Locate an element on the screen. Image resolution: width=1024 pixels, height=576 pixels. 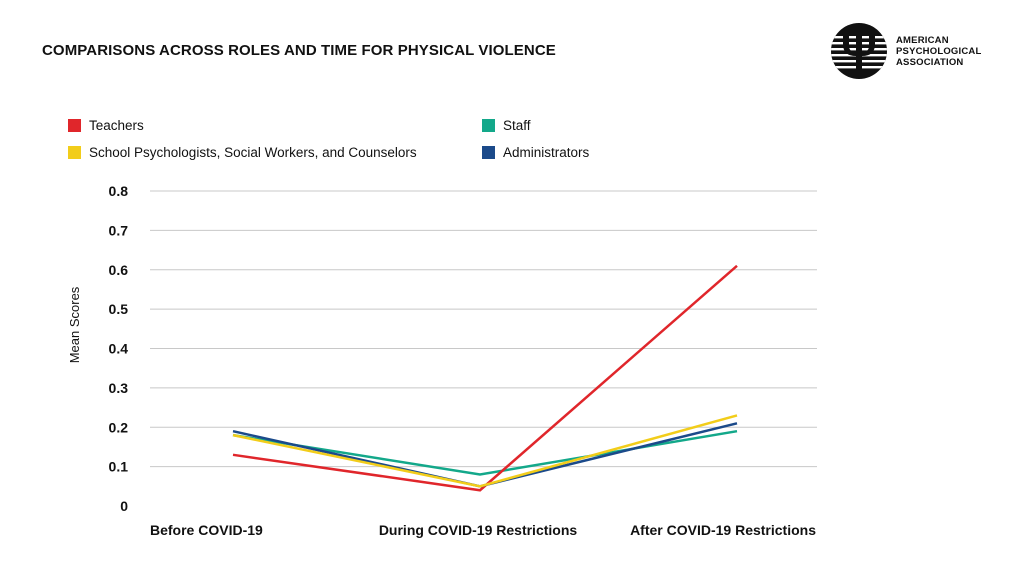
y-tick-label-2: 0.2 is located at coordinates (119, 427).